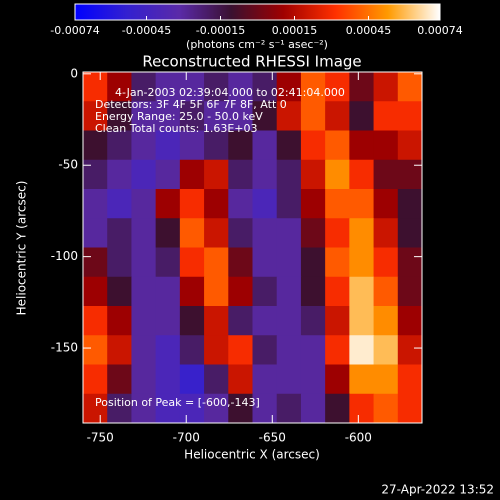 The image size is (500, 500). I want to click on x-tick-label: -650, so click(272, 438).